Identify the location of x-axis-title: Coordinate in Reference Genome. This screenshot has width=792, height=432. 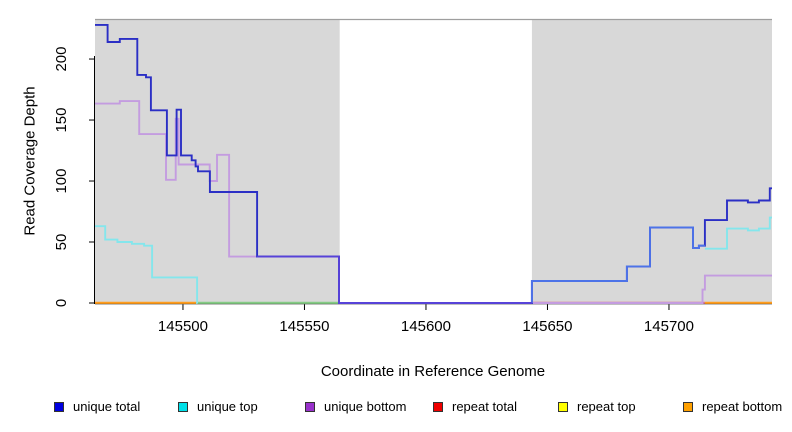
(433, 371).